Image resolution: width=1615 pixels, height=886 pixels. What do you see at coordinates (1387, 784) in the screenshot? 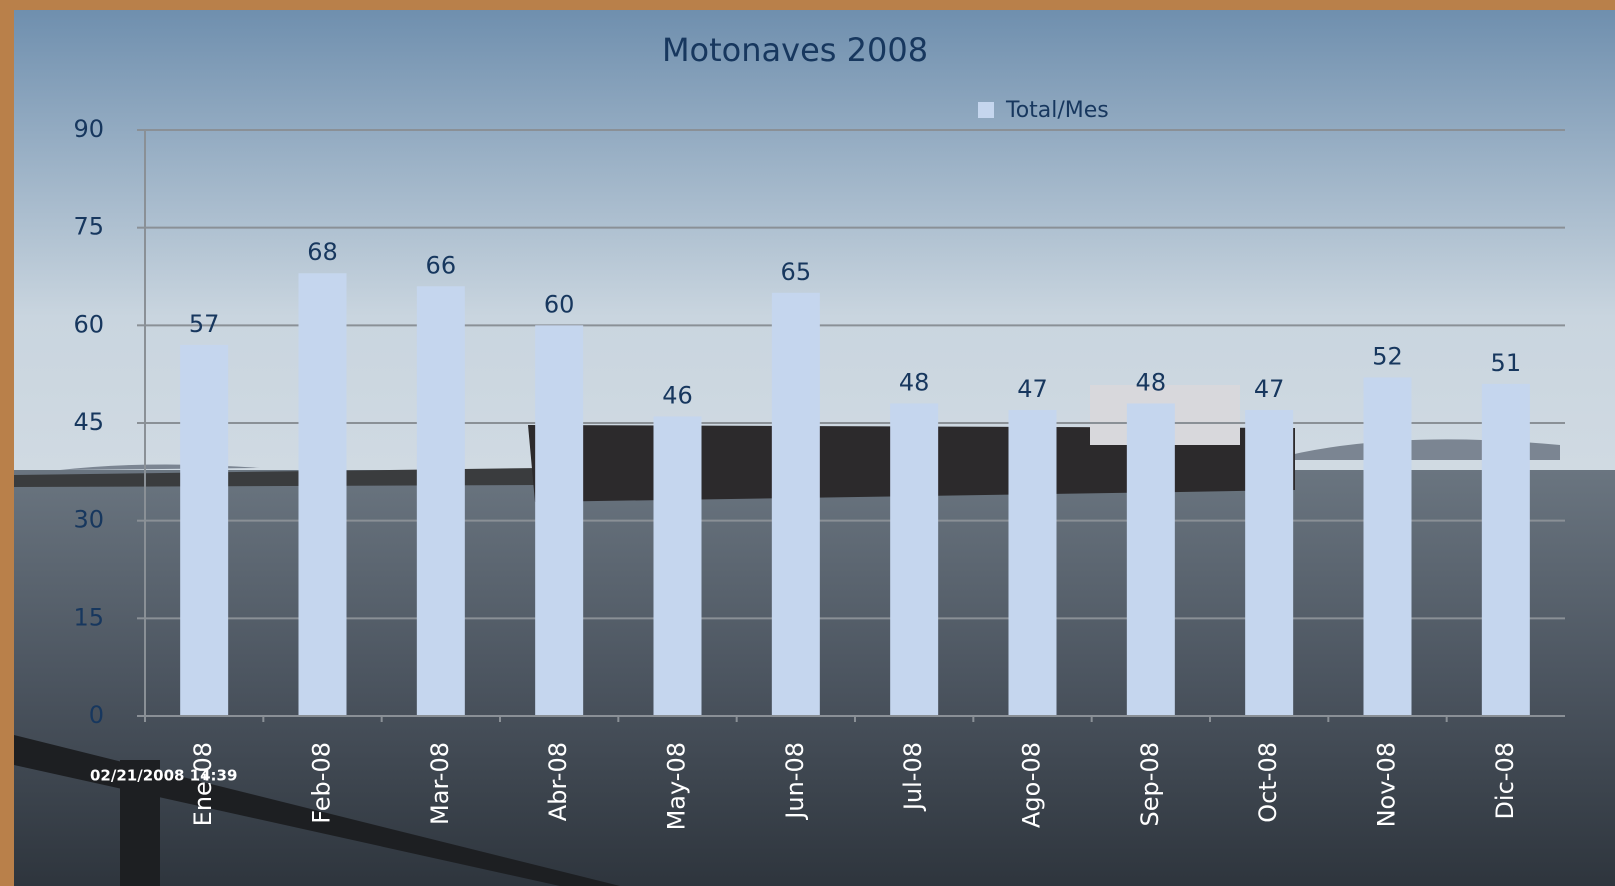
I see `x-tick-label: Nov-08` at bounding box center [1387, 784].